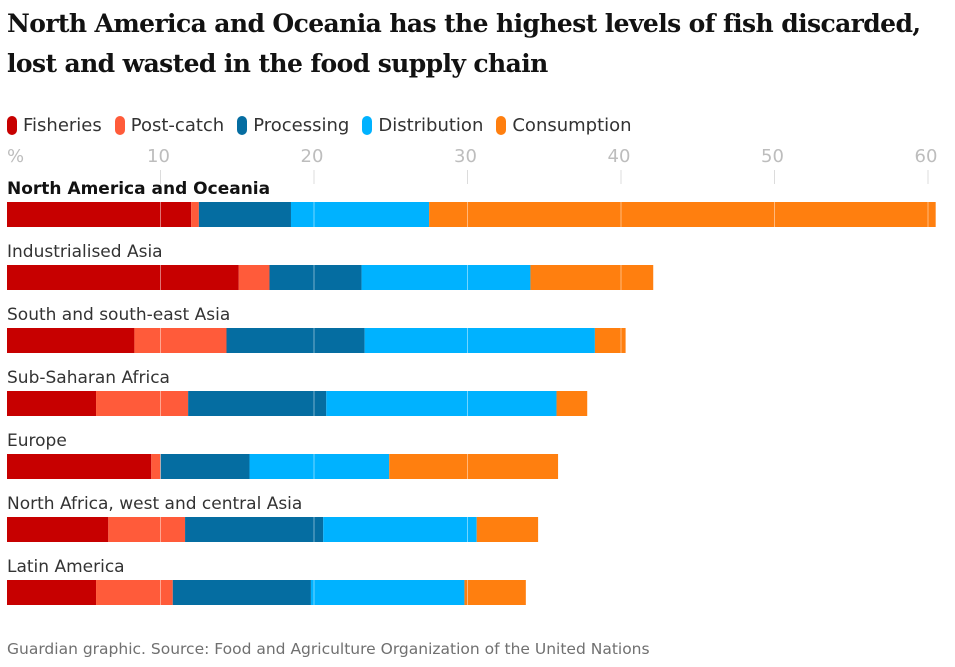  Describe the element at coordinates (177, 125) in the screenshot. I see `legend-label-post-catch: Post-catch` at that location.